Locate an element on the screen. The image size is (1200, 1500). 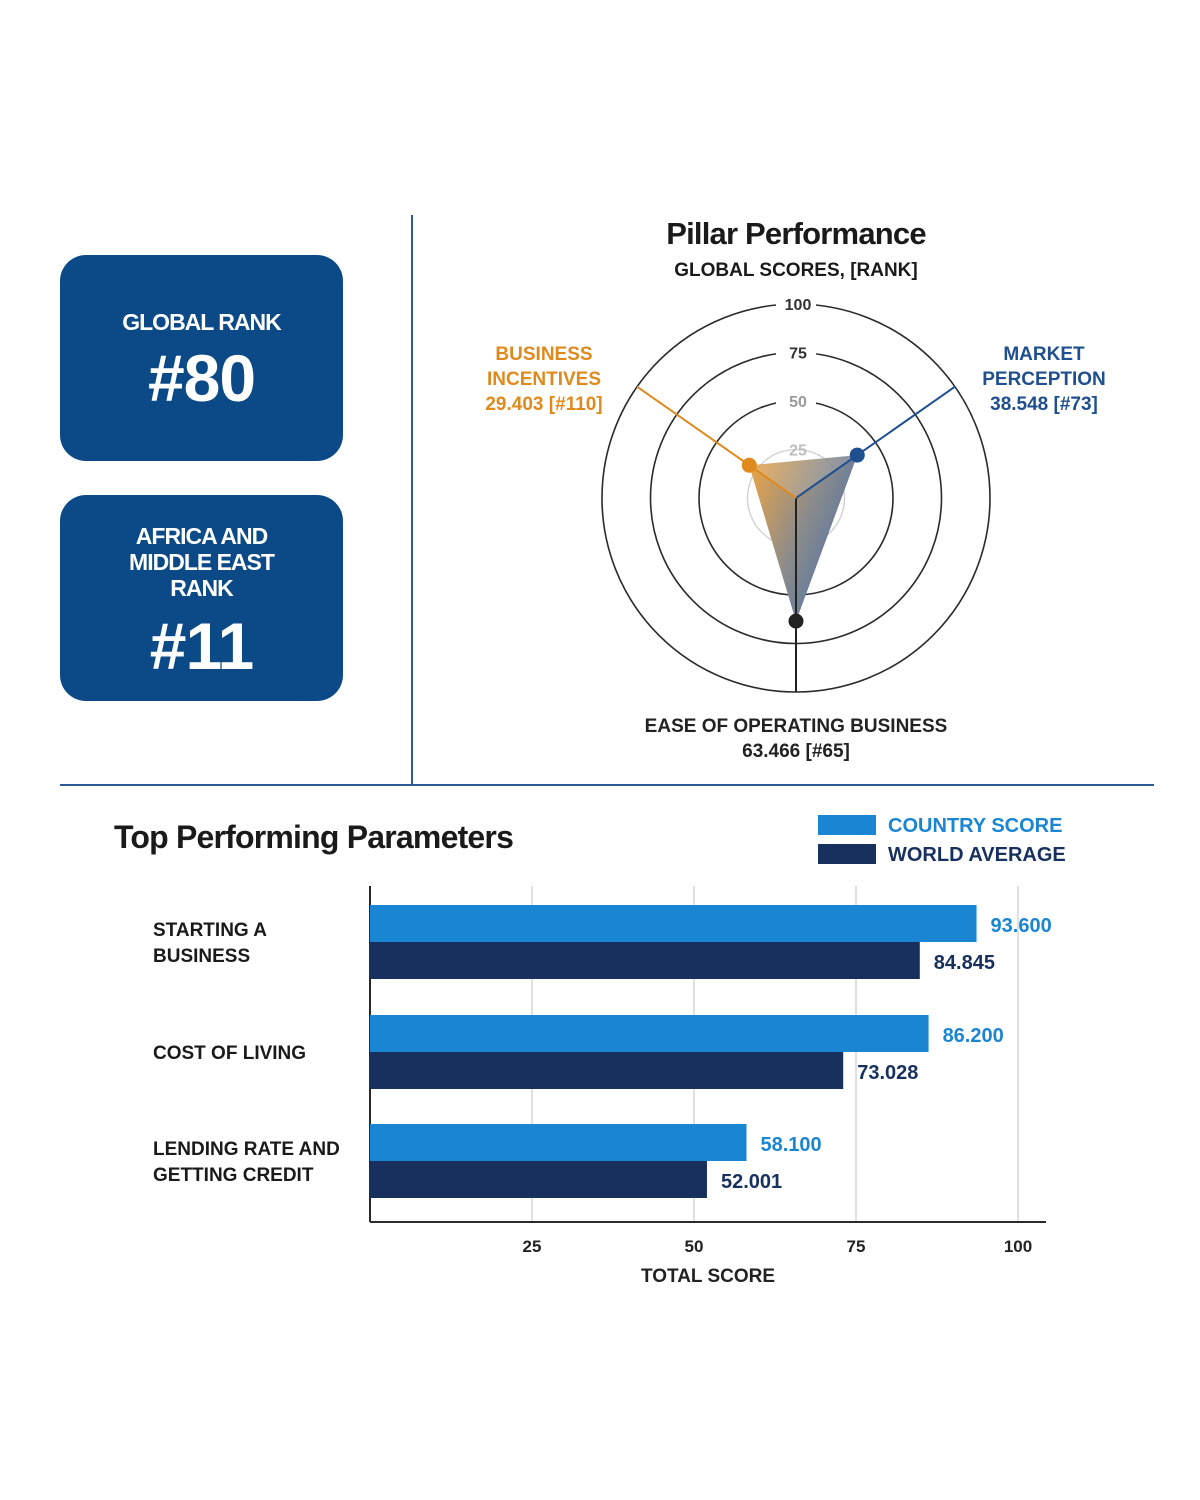
region-rank-label: AFRICA AND MIDDLE EAST RANK is located at coordinates (201, 562).